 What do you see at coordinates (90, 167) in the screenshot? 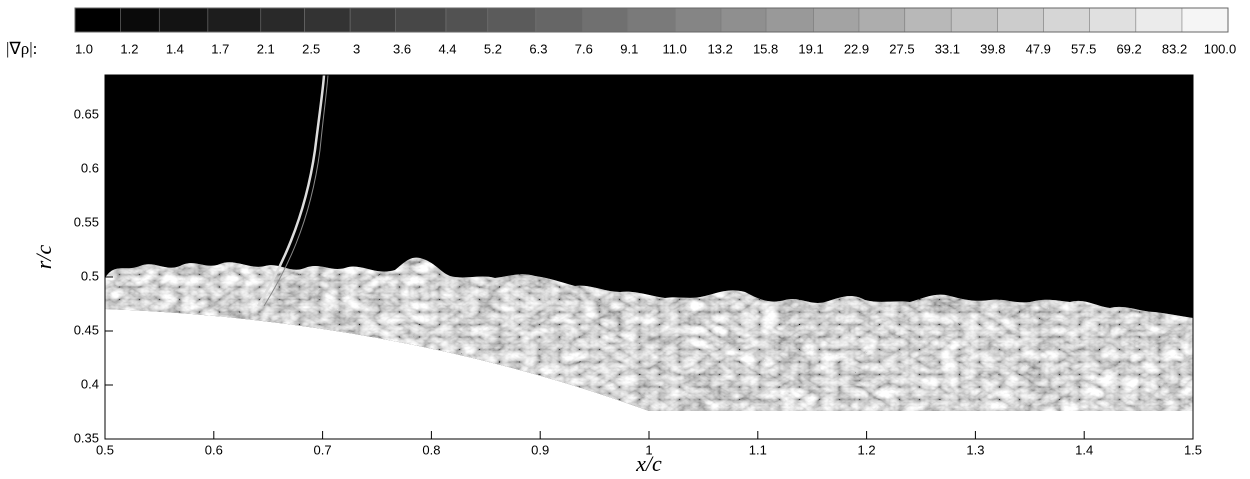
I see `y-tick-label: 0.6` at bounding box center [90, 167].